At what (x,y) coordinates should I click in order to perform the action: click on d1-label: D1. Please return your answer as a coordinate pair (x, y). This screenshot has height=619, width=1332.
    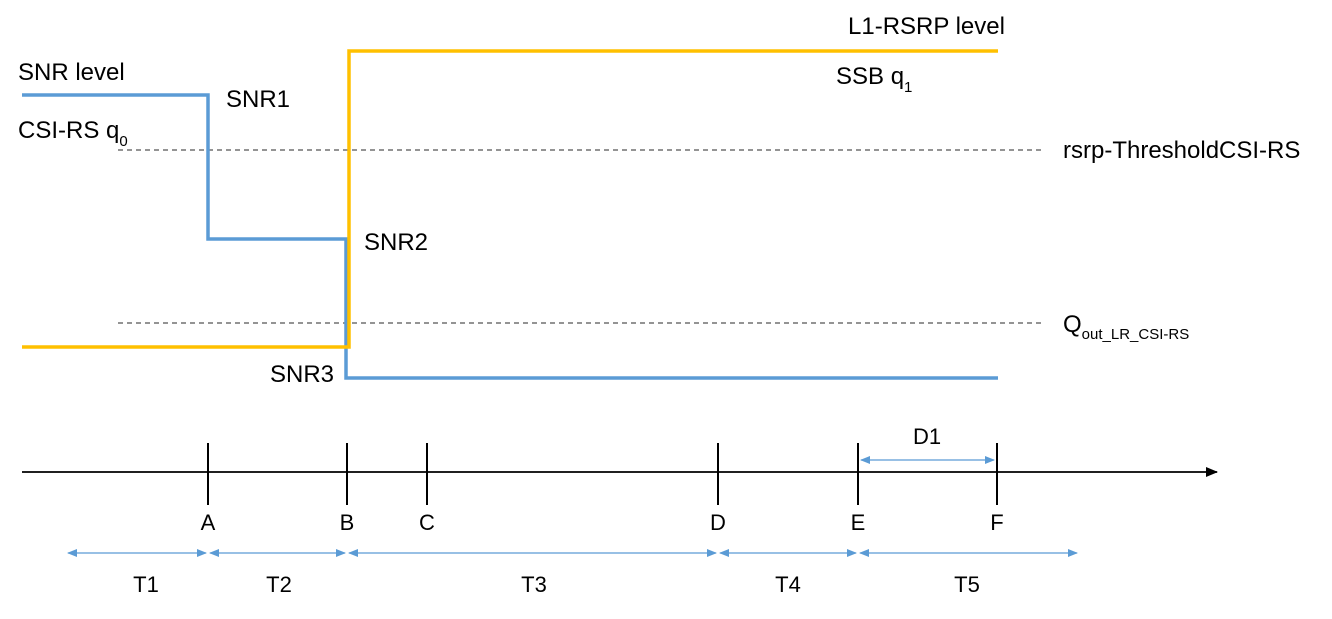
    Looking at the image, I should click on (927, 436).